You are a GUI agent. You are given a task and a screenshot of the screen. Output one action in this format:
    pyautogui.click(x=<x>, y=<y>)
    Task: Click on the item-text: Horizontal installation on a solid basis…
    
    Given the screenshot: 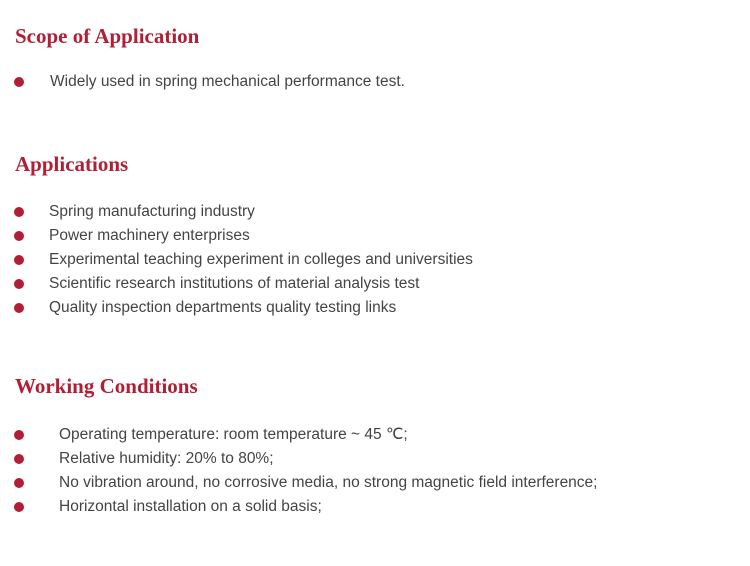 What is the action you would take?
    pyautogui.click(x=190, y=506)
    